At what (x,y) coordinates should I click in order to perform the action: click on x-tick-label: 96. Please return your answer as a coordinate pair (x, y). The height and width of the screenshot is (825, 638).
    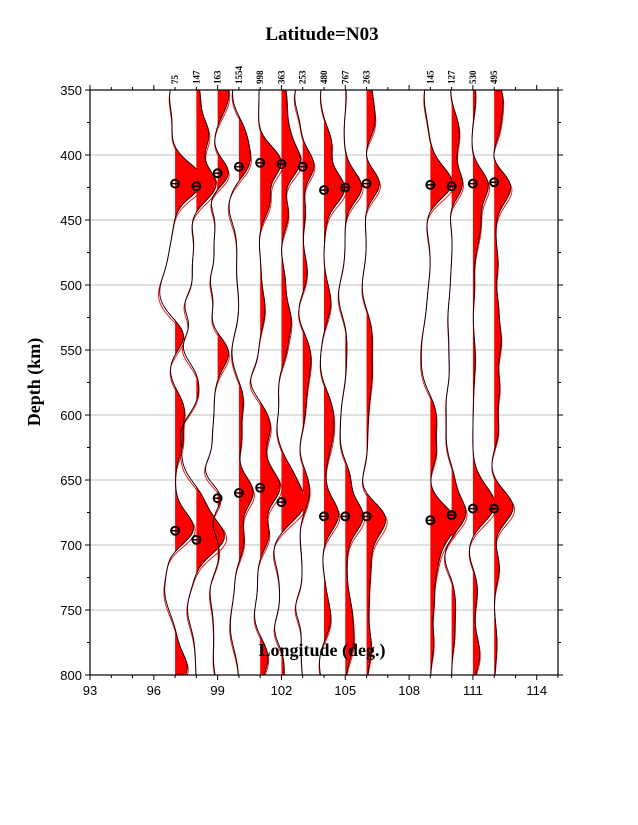
    Looking at the image, I should click on (154, 690).